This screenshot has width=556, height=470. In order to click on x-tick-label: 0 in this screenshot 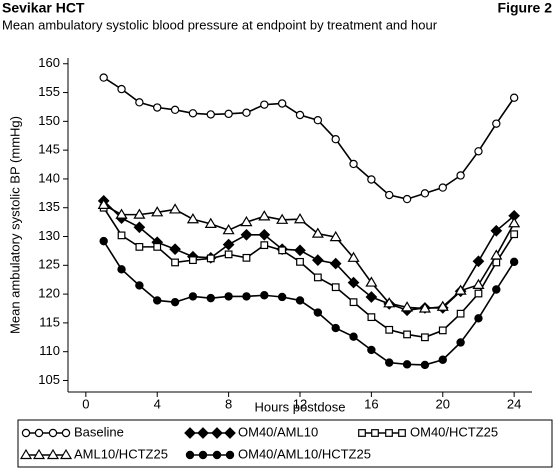, I will do `click(85, 403)`.